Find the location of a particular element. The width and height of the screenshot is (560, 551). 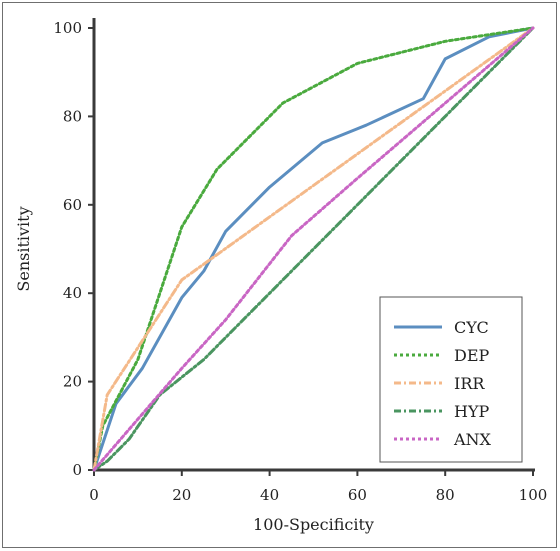

y-tick-label: 40 is located at coordinates (72, 293).